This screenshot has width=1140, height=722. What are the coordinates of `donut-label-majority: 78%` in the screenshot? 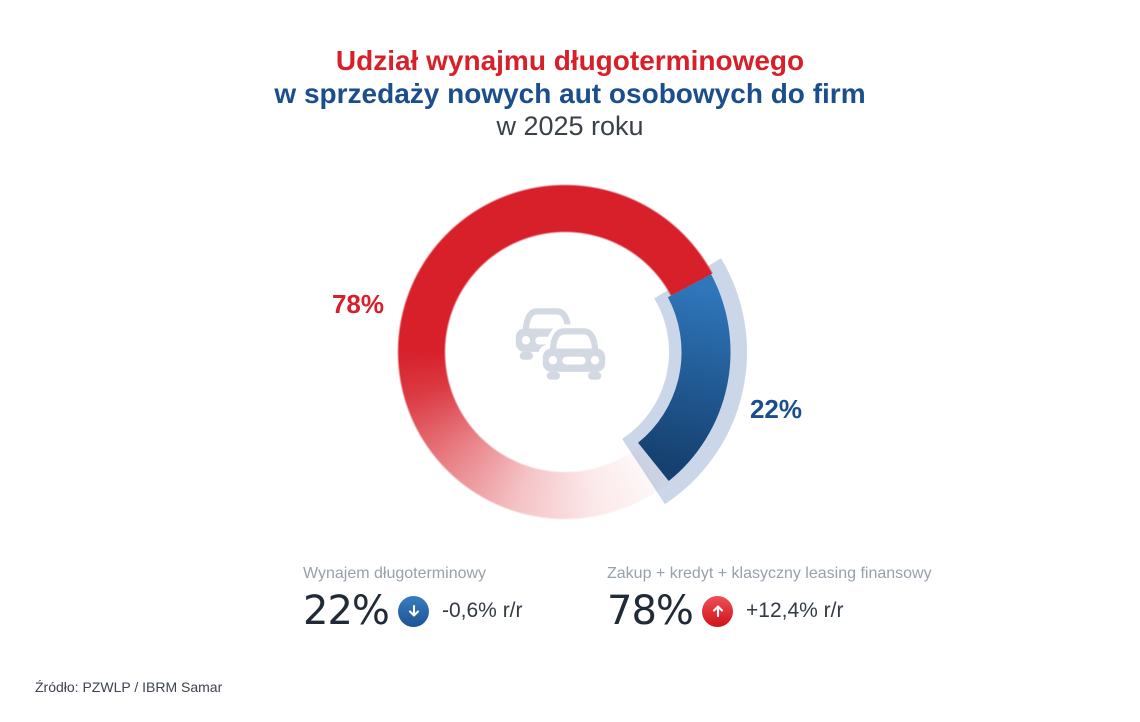 It's located at (358, 304).